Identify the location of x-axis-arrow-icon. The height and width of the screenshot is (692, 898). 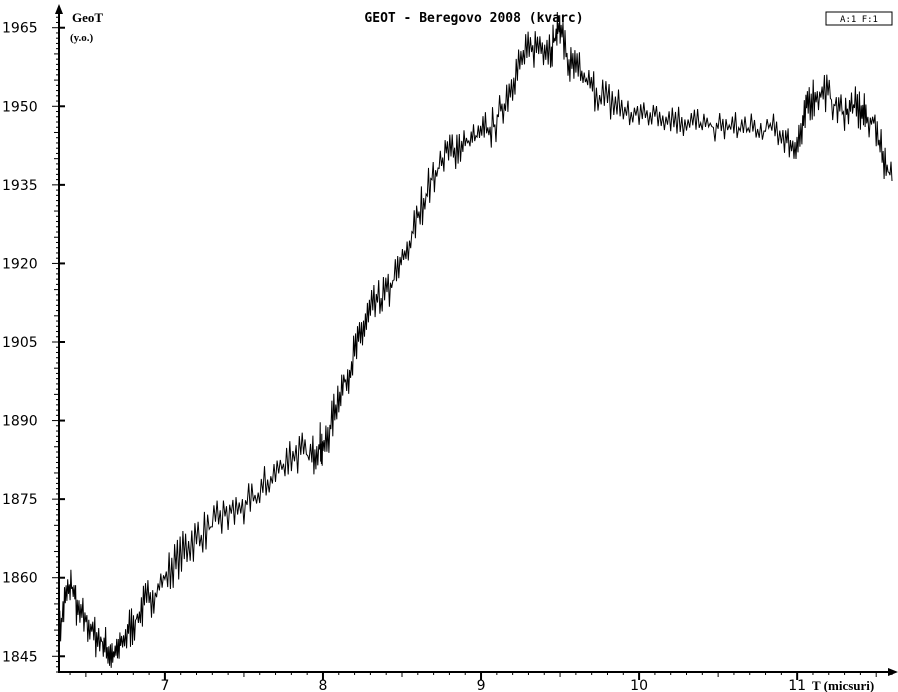
(893, 672).